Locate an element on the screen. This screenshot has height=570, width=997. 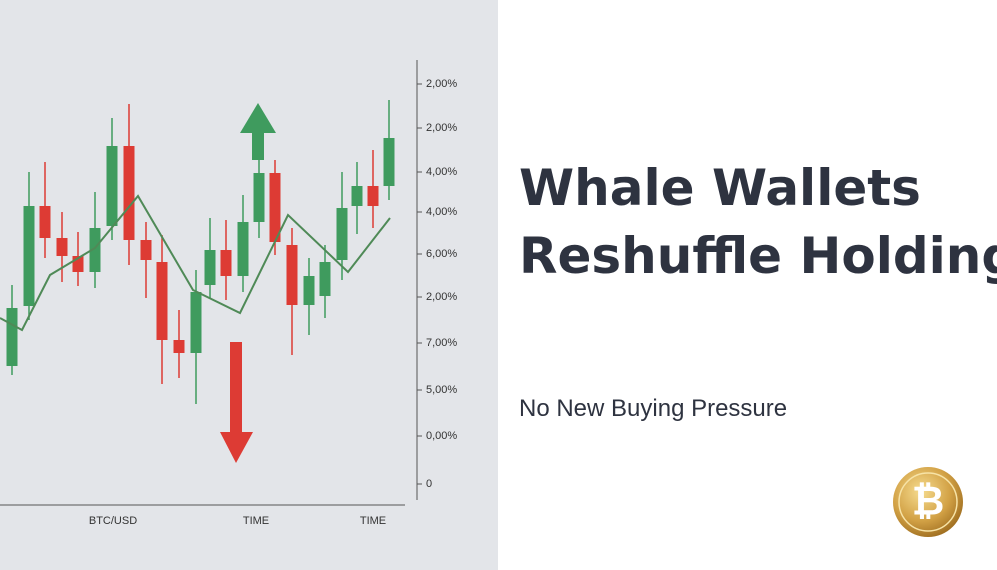
y-tick-label: 5,00% is located at coordinates (441, 390).